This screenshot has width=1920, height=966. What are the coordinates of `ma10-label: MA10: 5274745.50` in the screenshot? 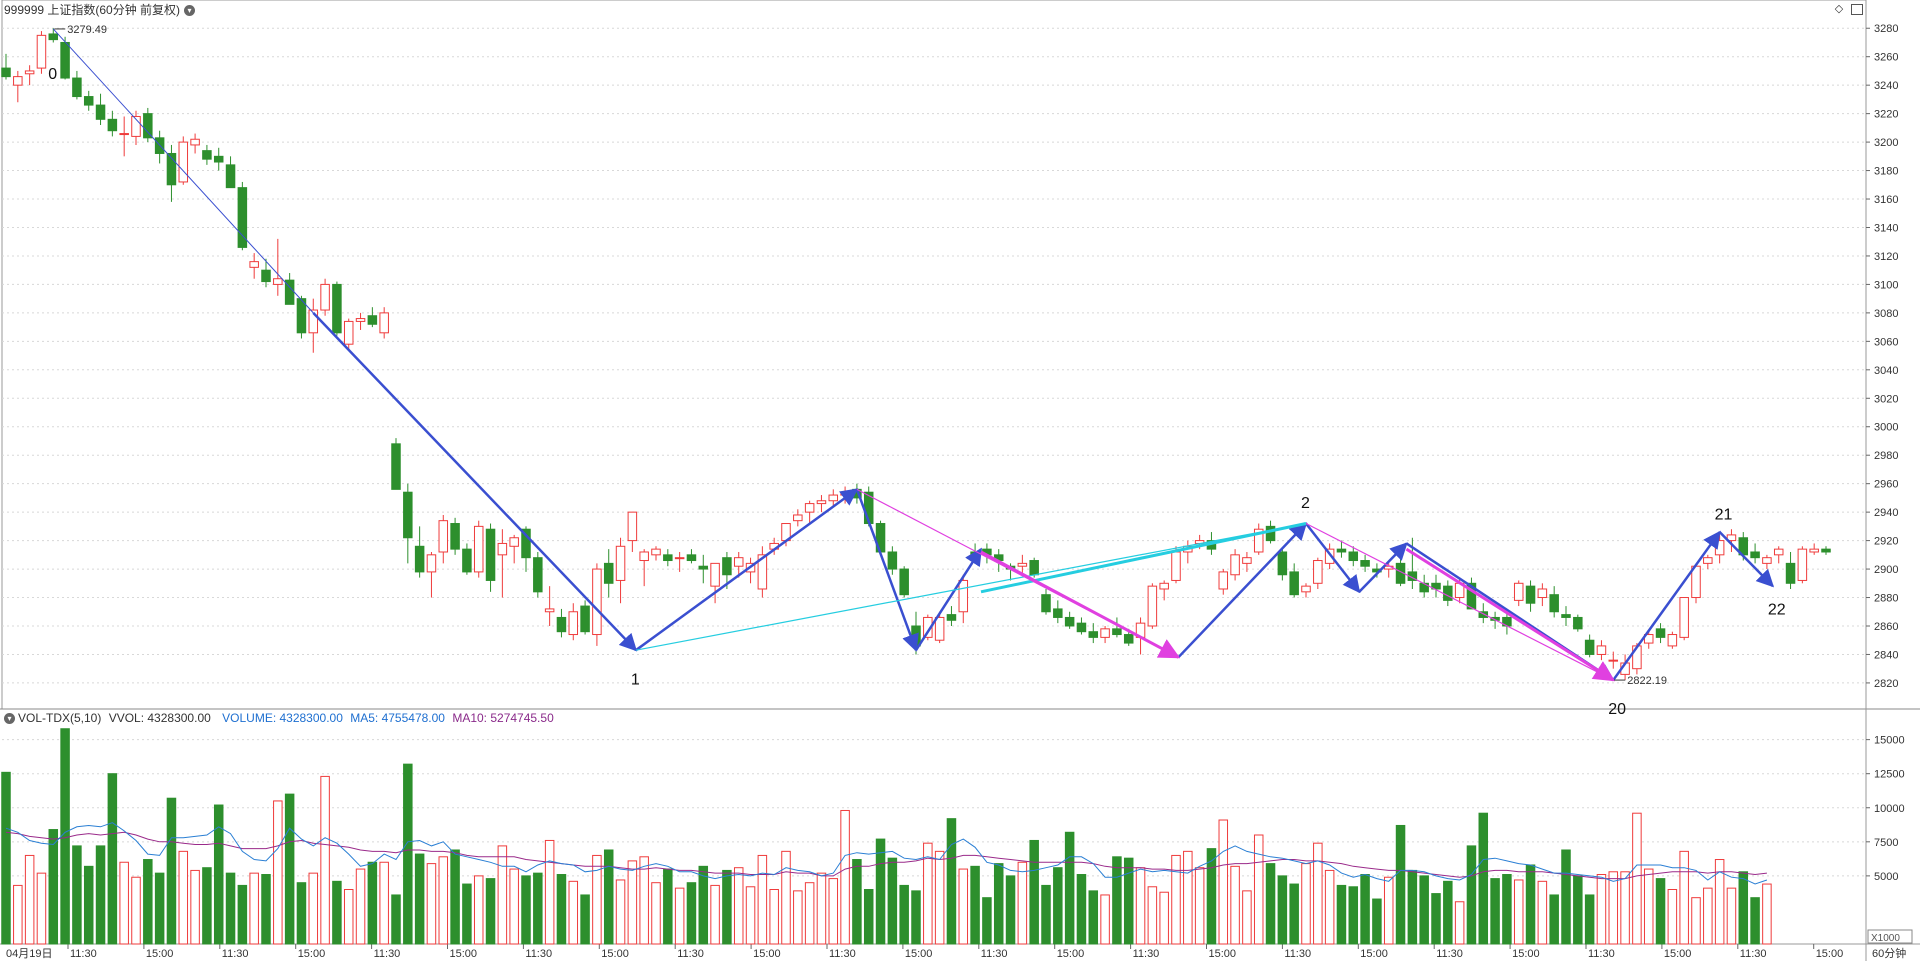 It's located at (503, 718).